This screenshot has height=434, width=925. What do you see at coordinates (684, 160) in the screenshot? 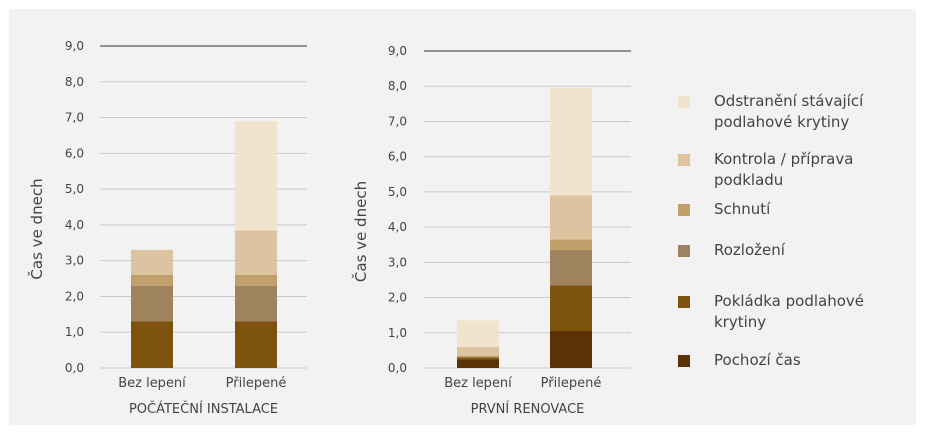
I see `legend-swatch-inspection` at bounding box center [684, 160].